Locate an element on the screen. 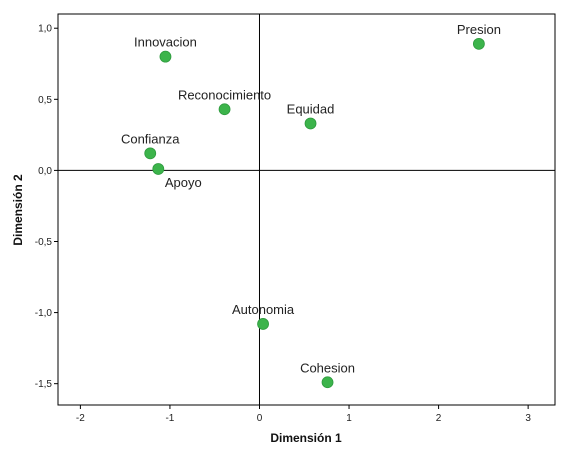  point-label: Confianza is located at coordinates (150, 138).